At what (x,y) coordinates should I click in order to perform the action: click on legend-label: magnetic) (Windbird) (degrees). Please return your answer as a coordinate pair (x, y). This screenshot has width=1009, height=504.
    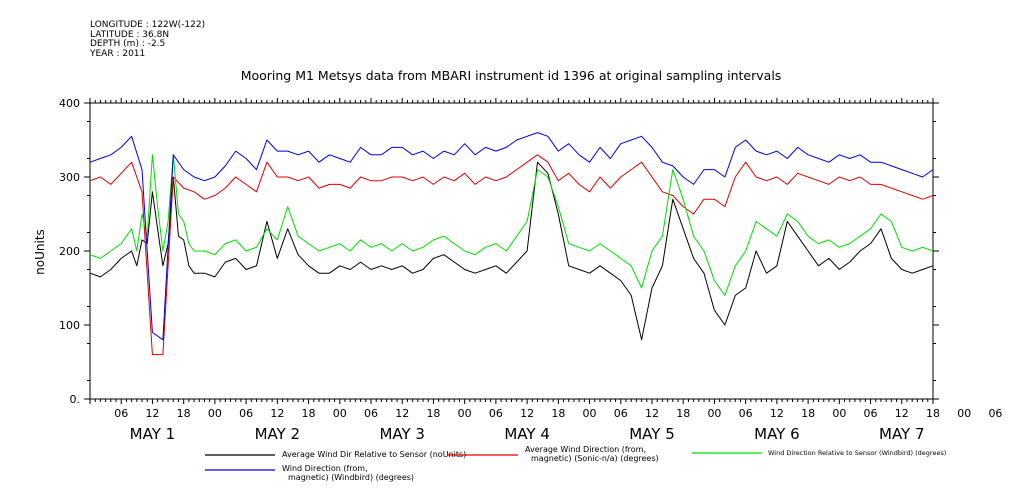
    Looking at the image, I should click on (351, 477).